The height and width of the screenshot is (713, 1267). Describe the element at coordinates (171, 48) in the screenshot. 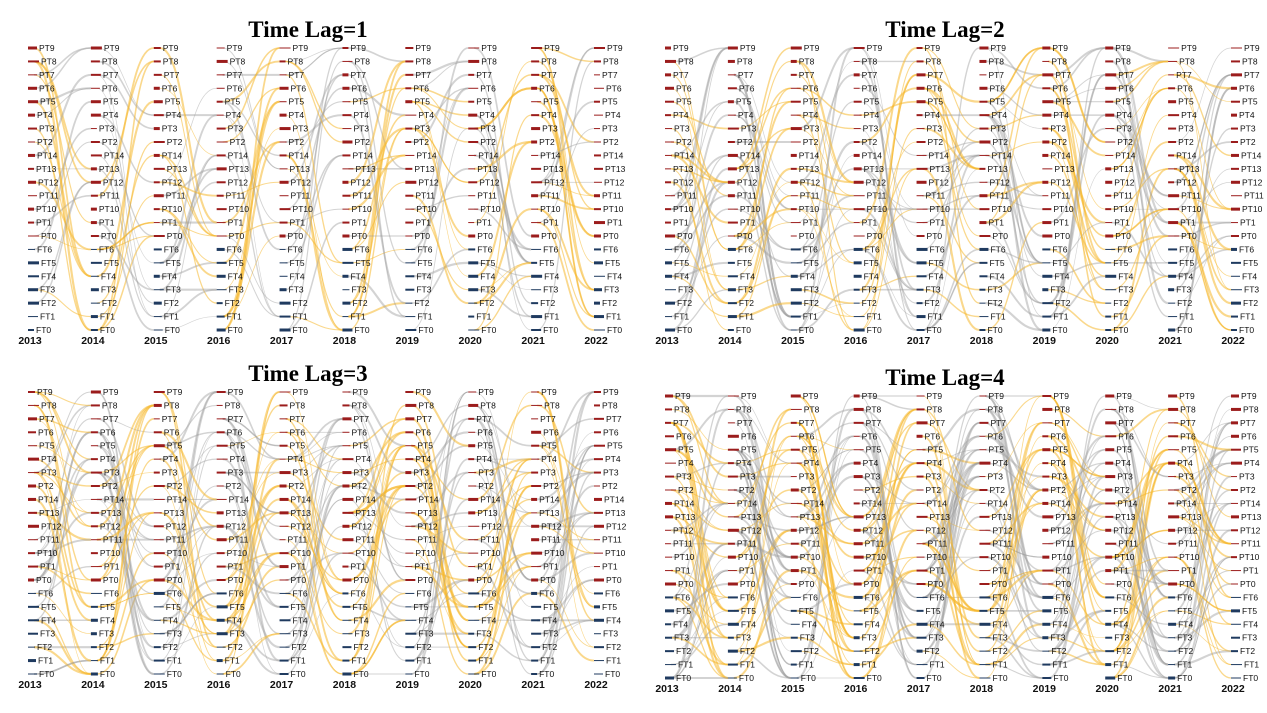

I see `node-label: PT9` at that location.